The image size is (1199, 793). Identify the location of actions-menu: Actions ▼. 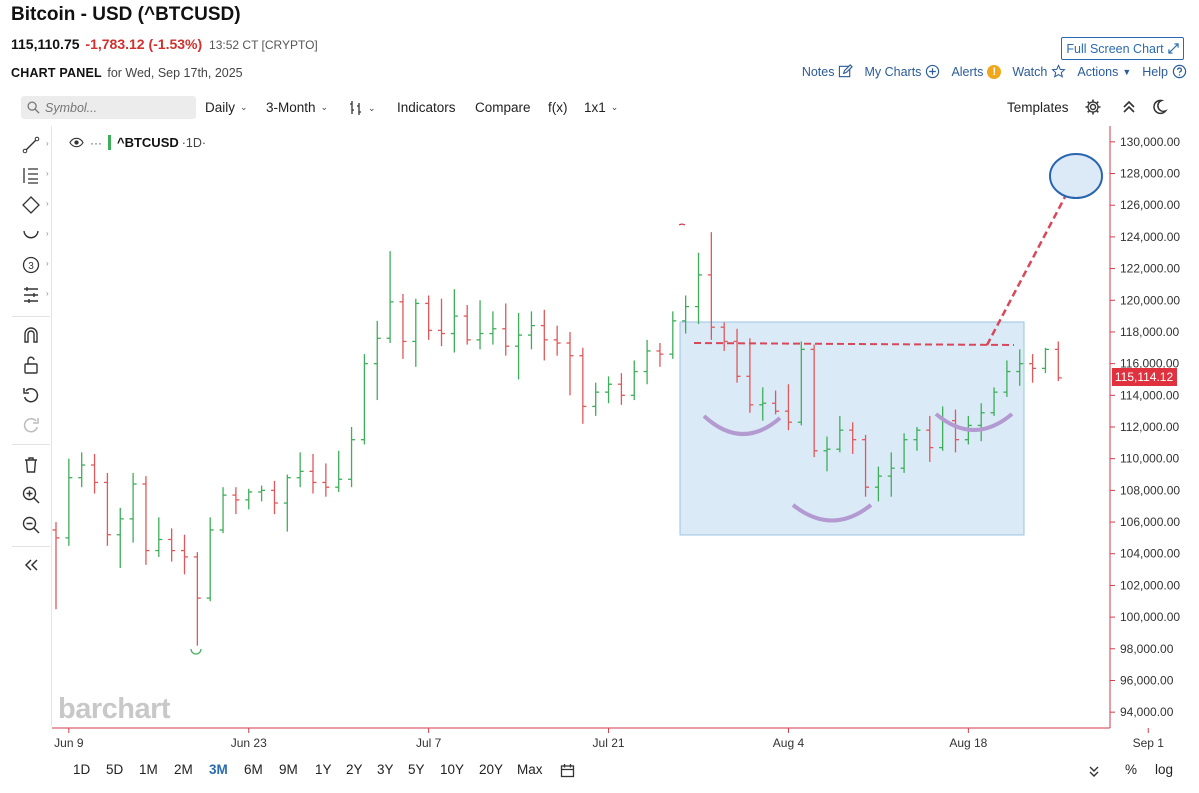
(1104, 72).